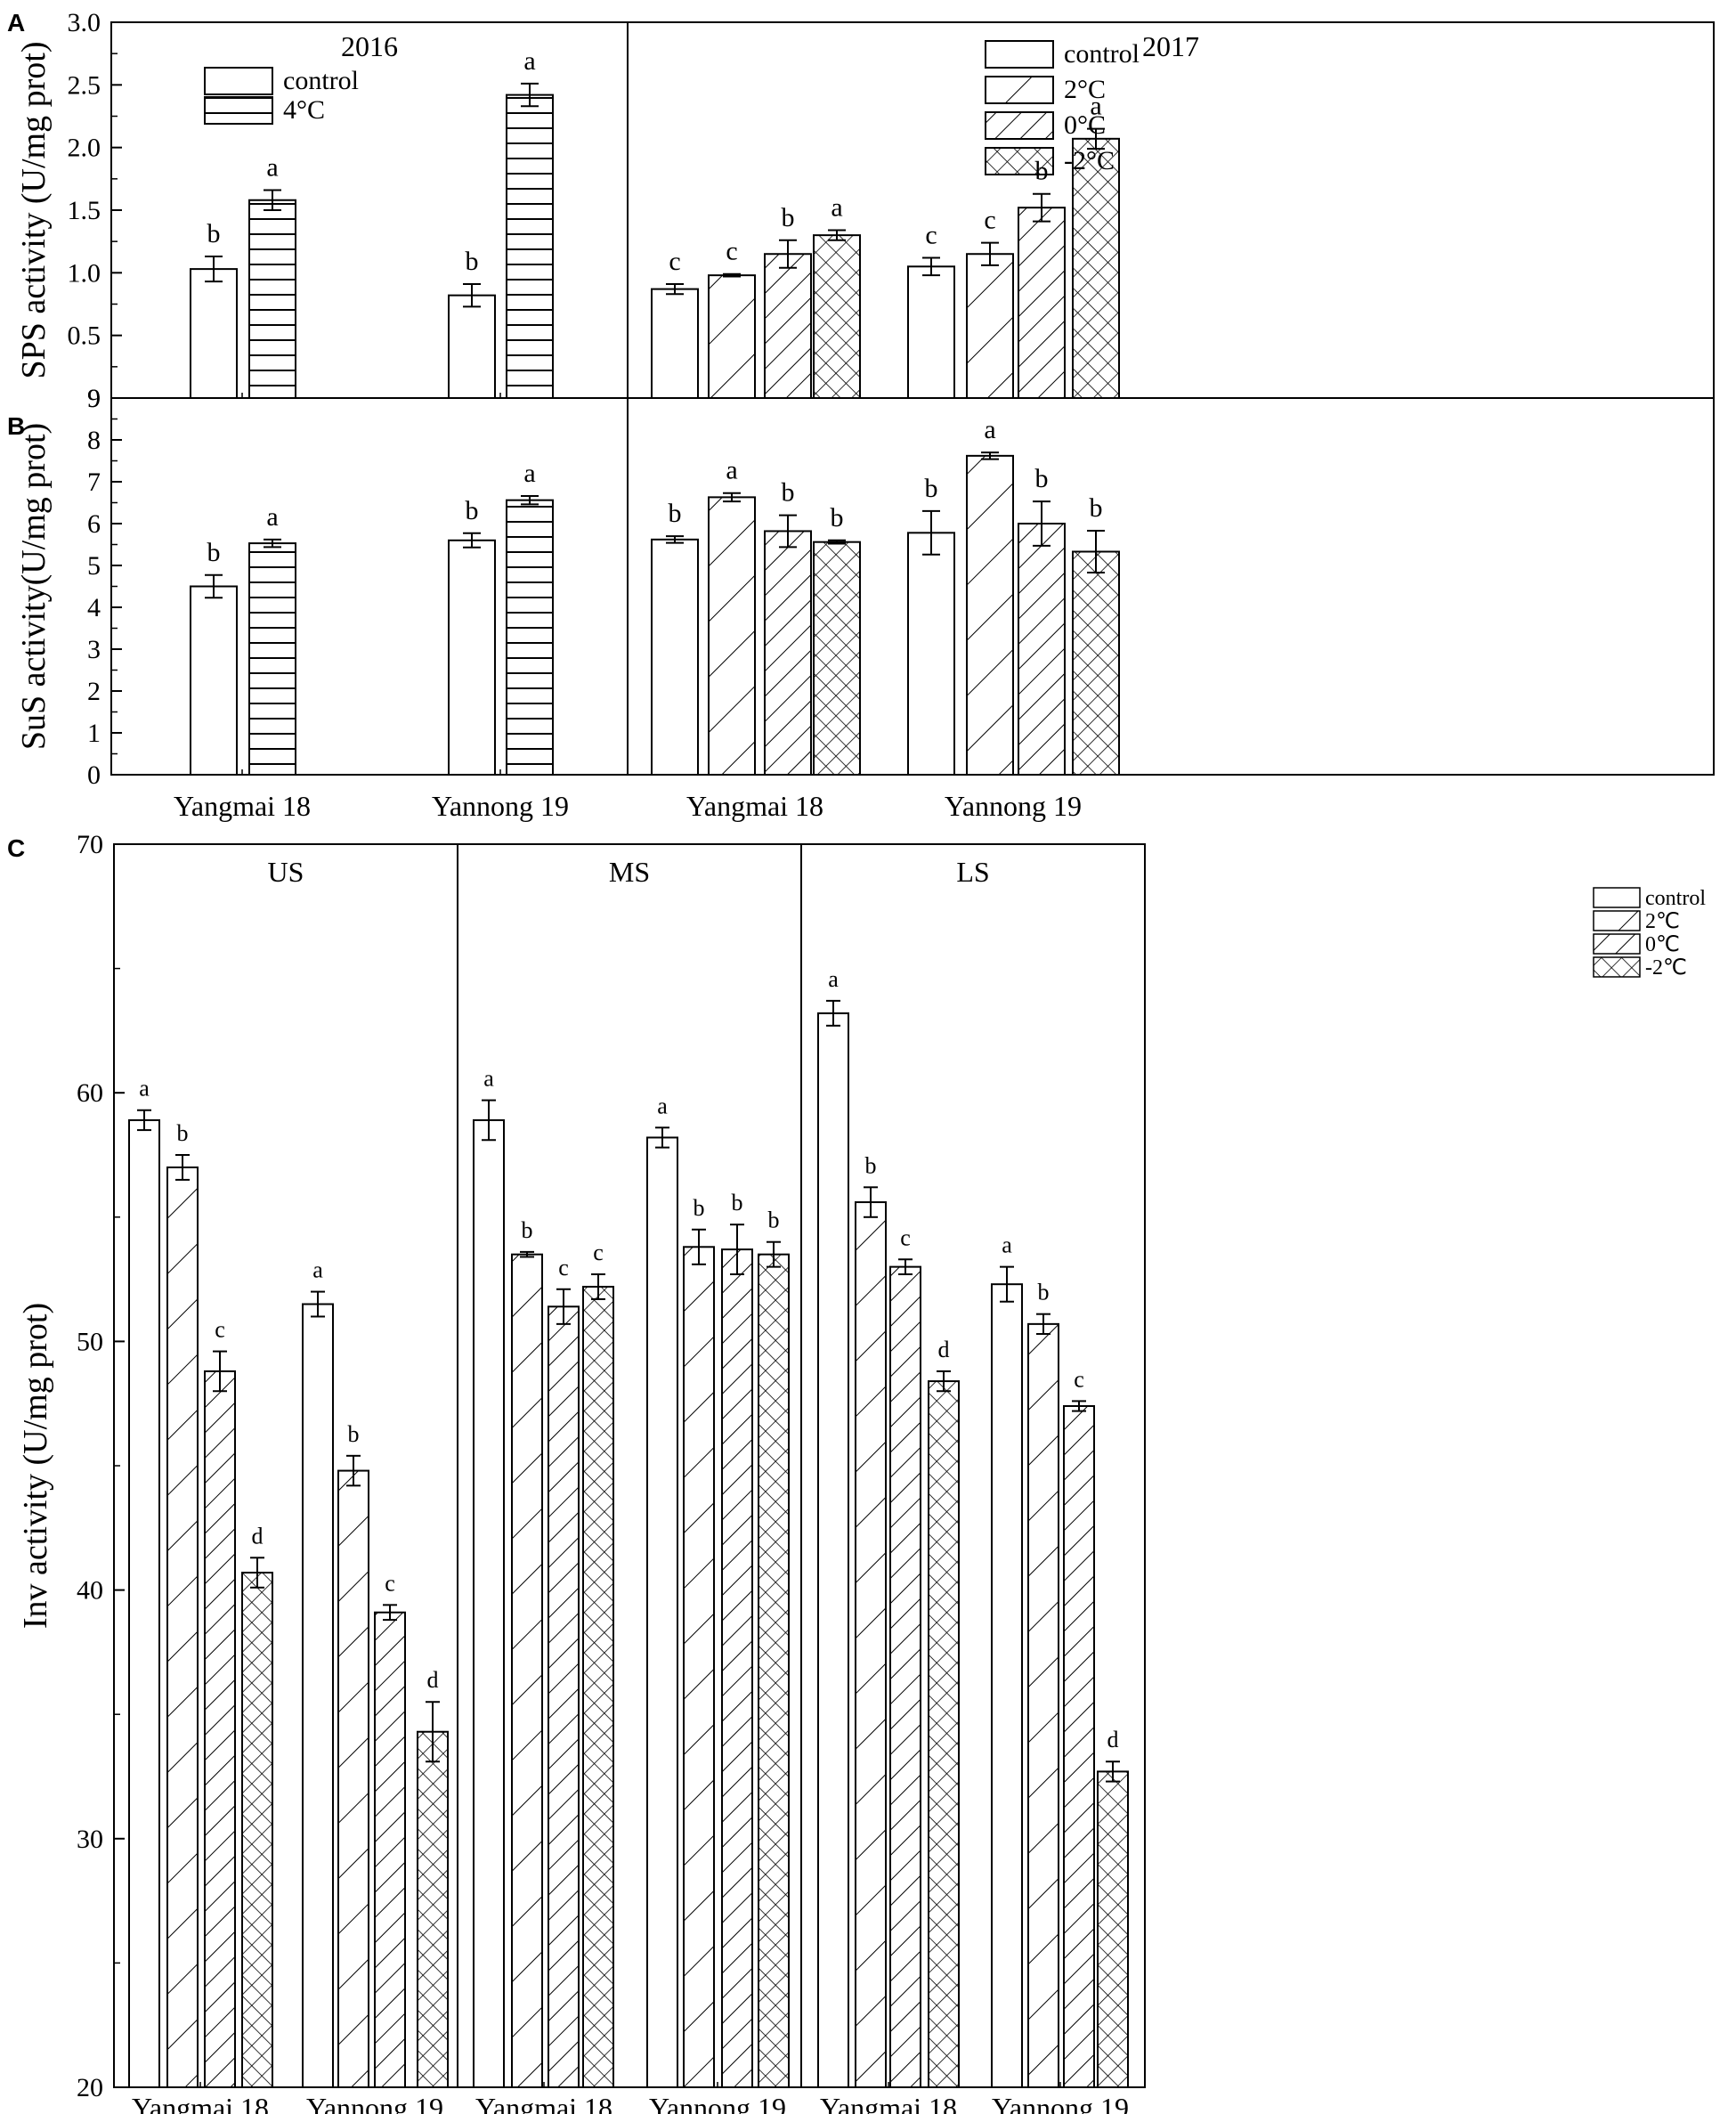 The image size is (1736, 2114). What do you see at coordinates (837, 658) in the screenshot?
I see `bar-b-1--2C-0` at bounding box center [837, 658].